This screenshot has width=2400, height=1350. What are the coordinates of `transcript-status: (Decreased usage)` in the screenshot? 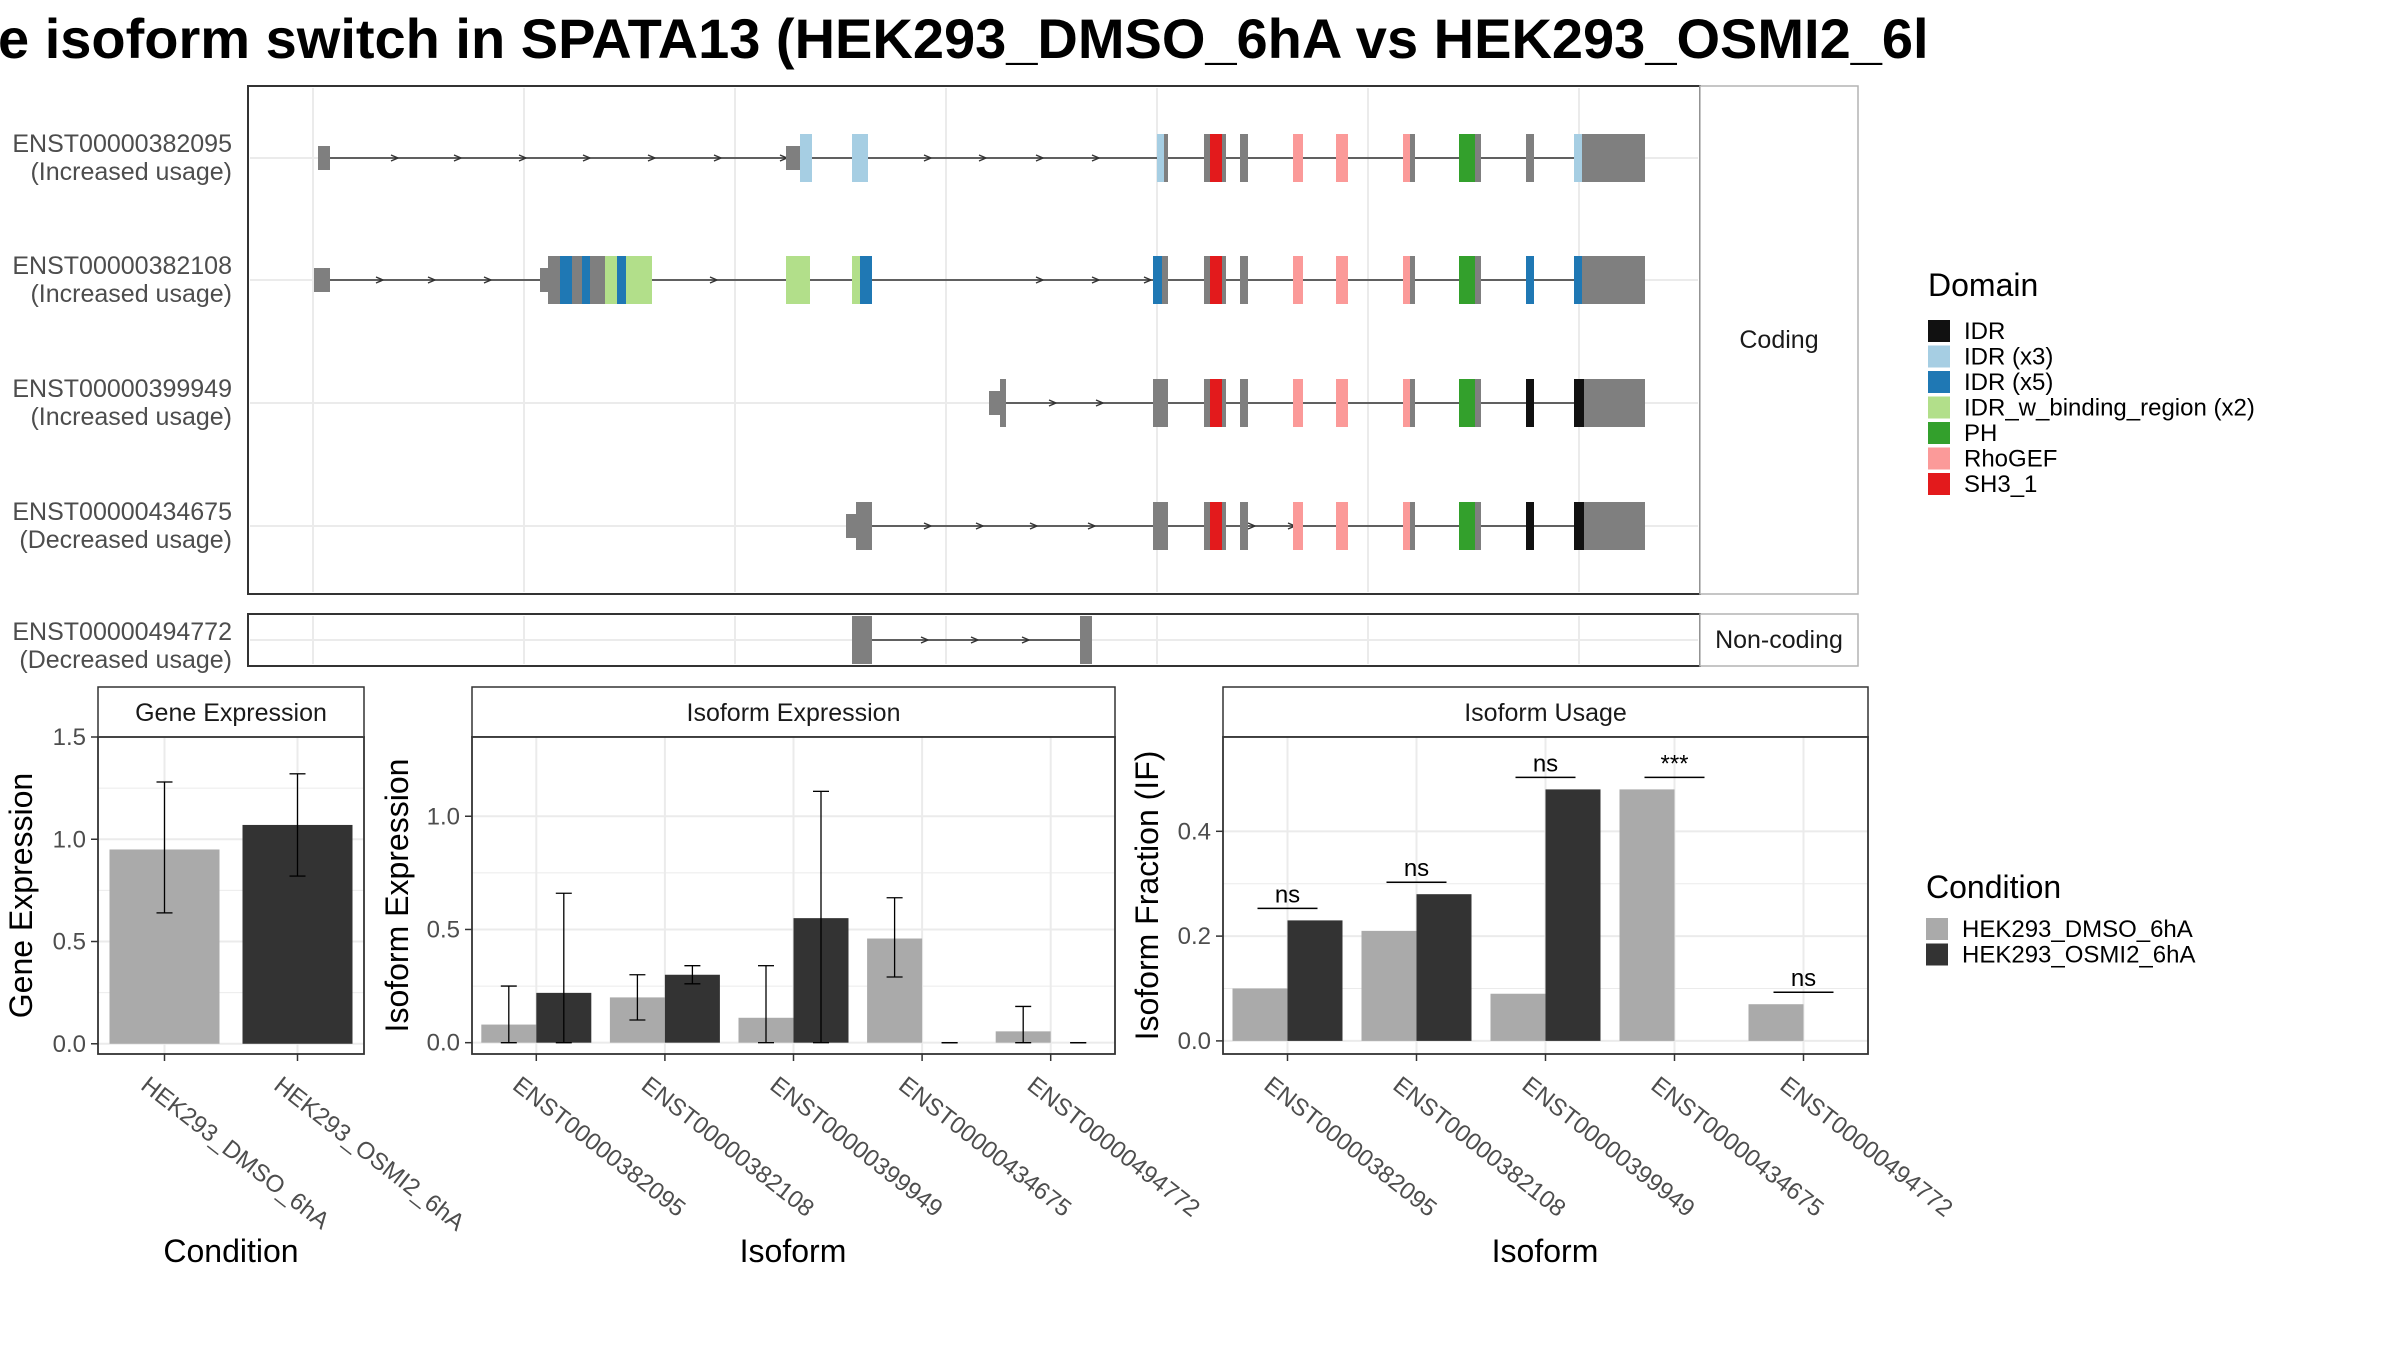 It's located at (125, 540).